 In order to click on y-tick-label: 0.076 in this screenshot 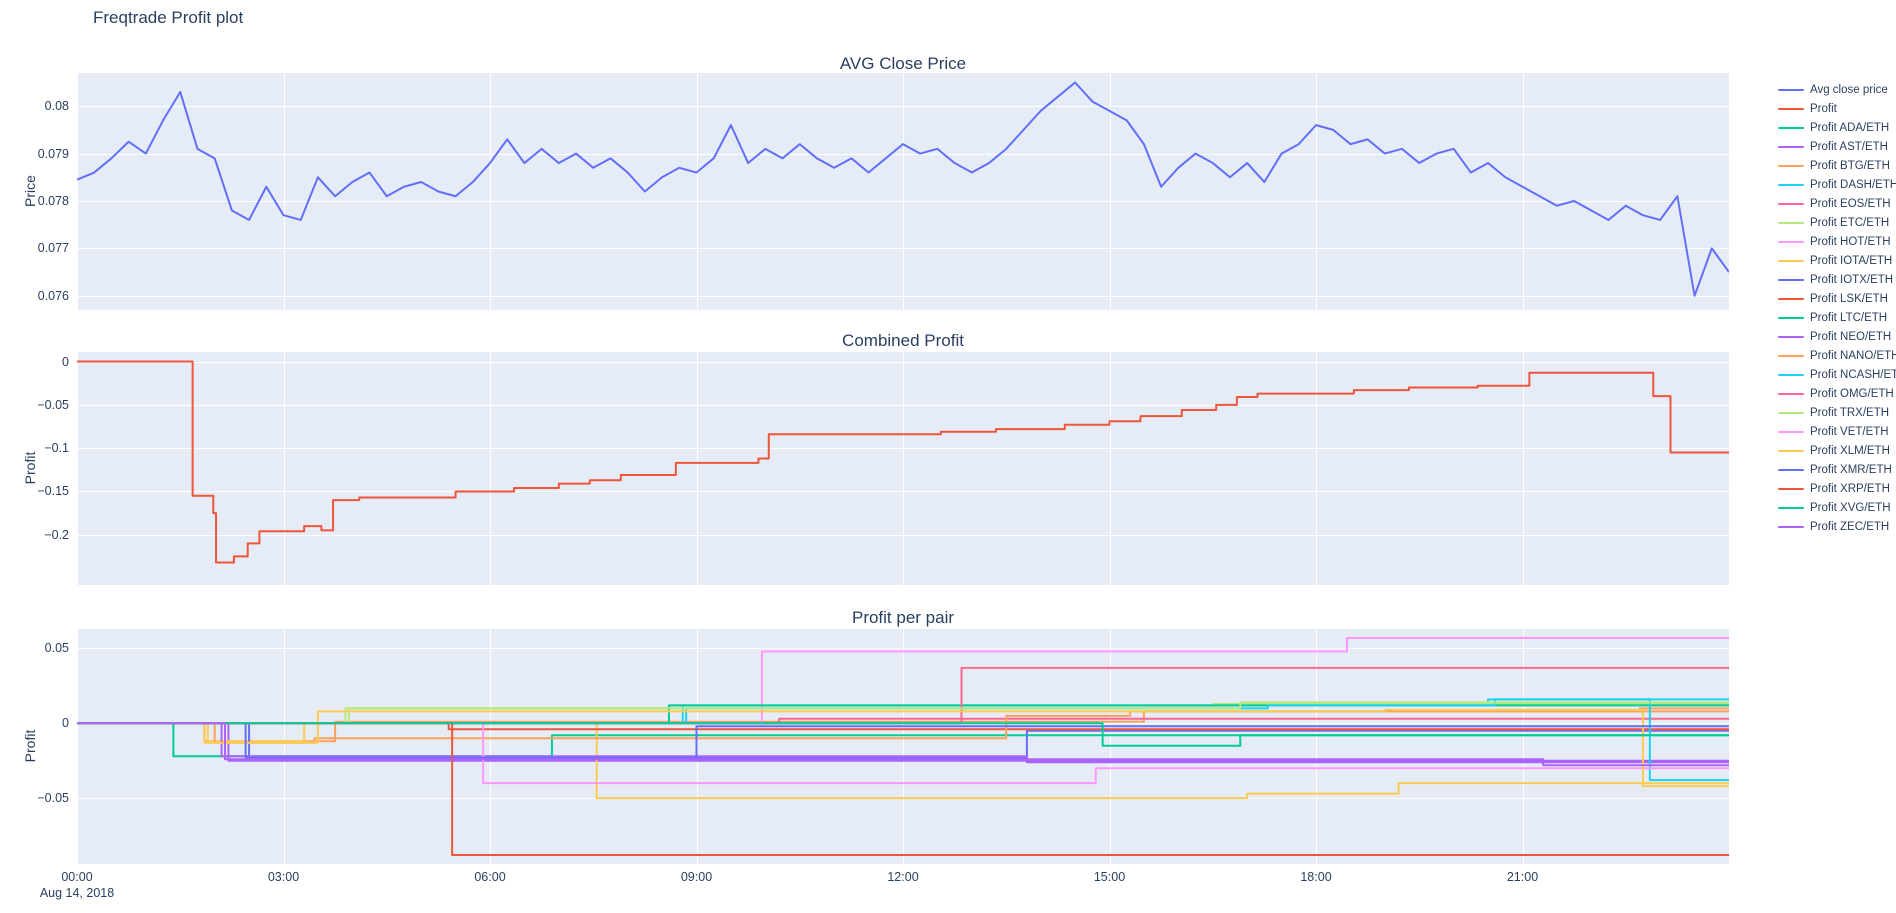, I will do `click(53, 295)`.